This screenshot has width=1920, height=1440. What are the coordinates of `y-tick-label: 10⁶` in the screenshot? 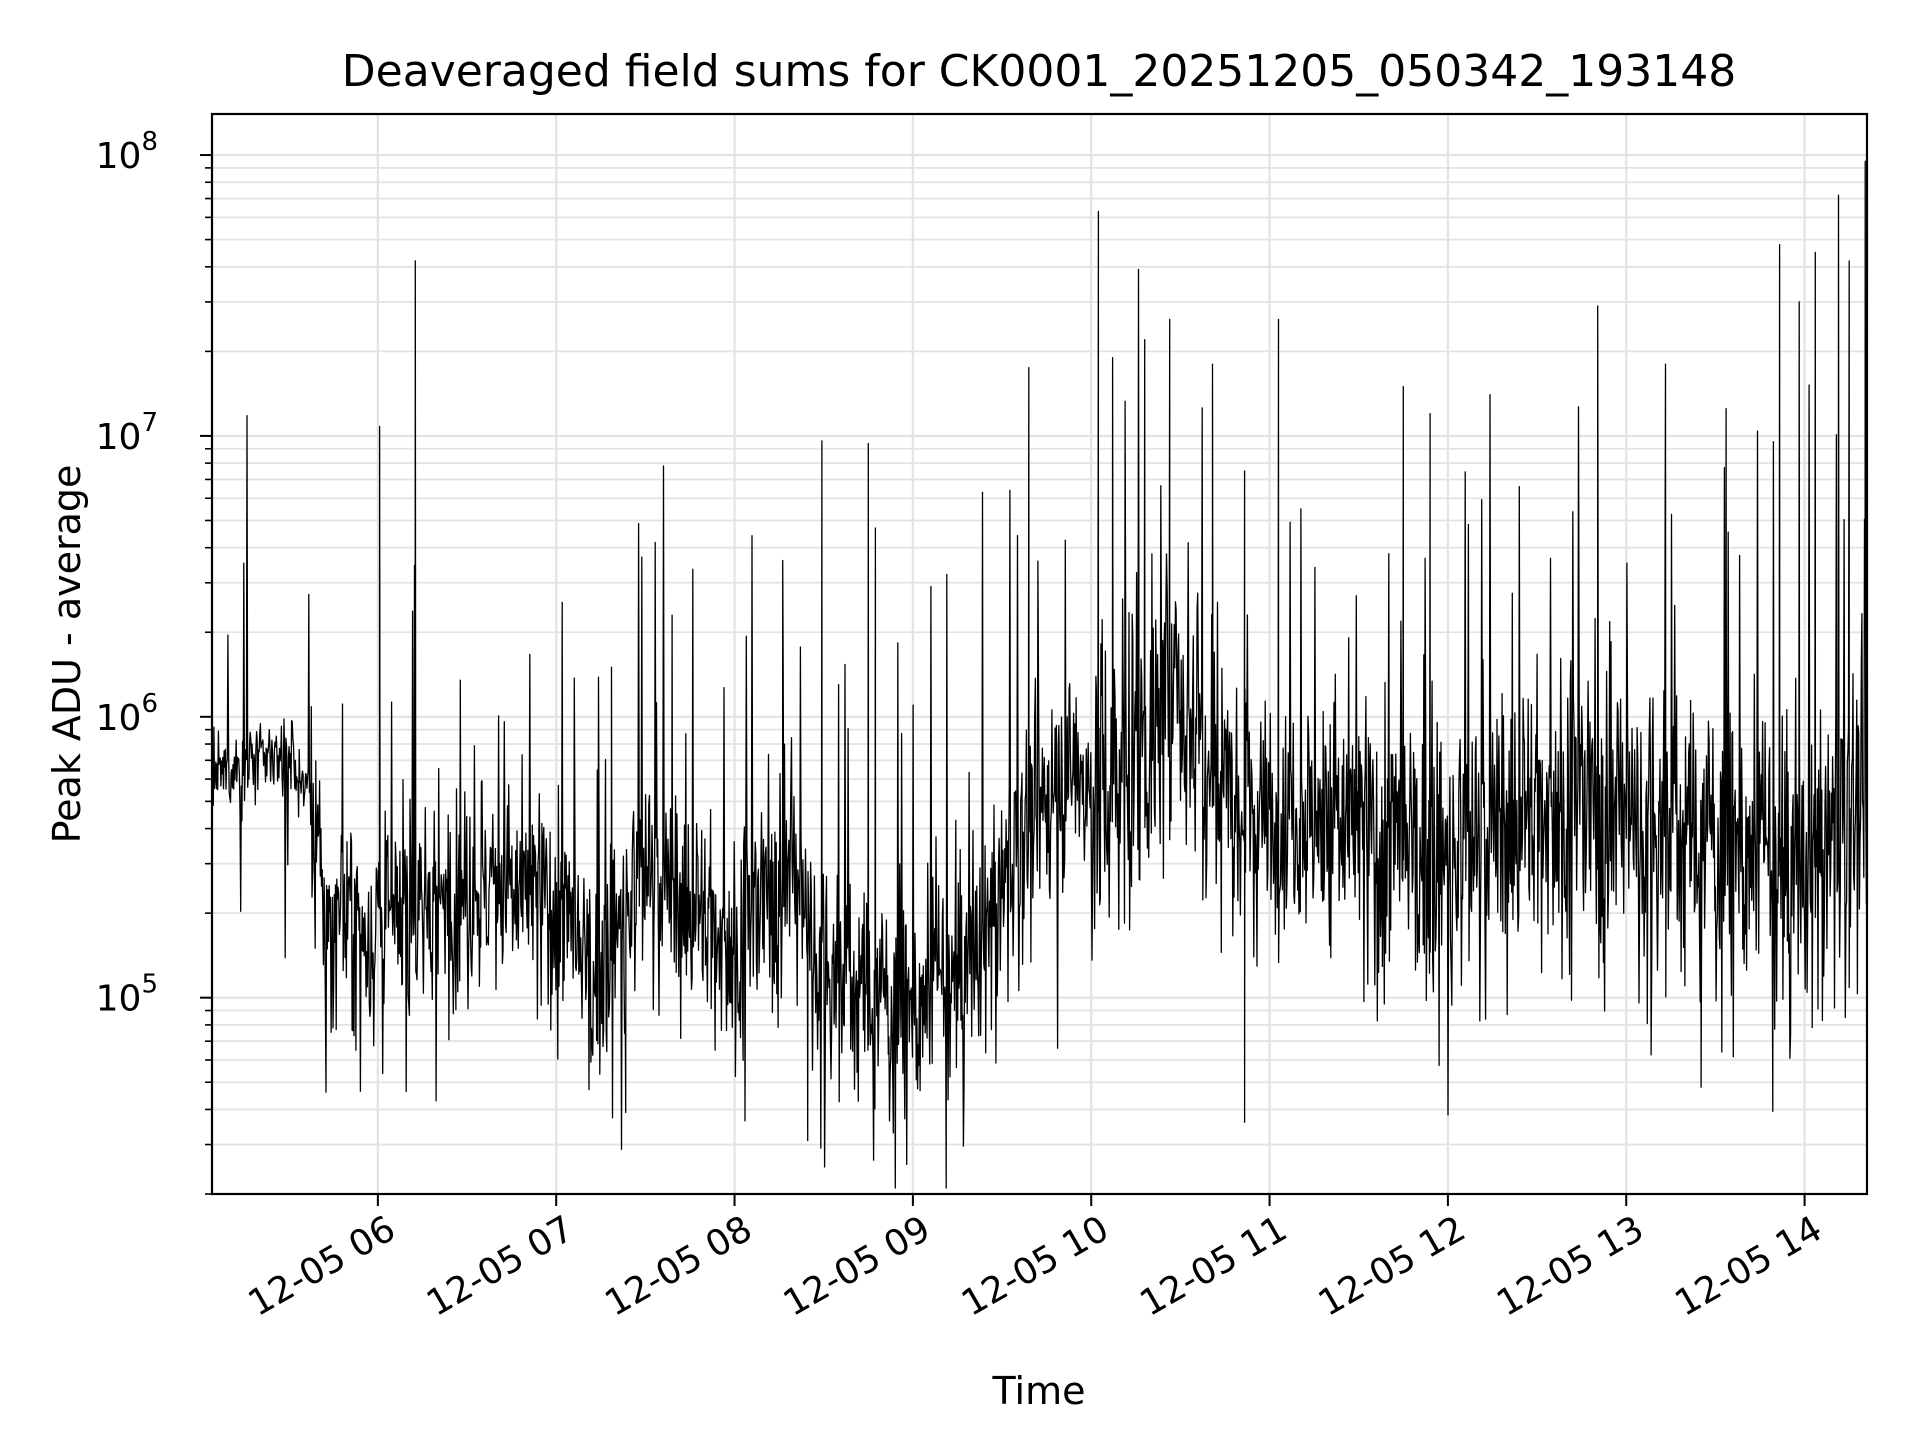 It's located at (127, 714).